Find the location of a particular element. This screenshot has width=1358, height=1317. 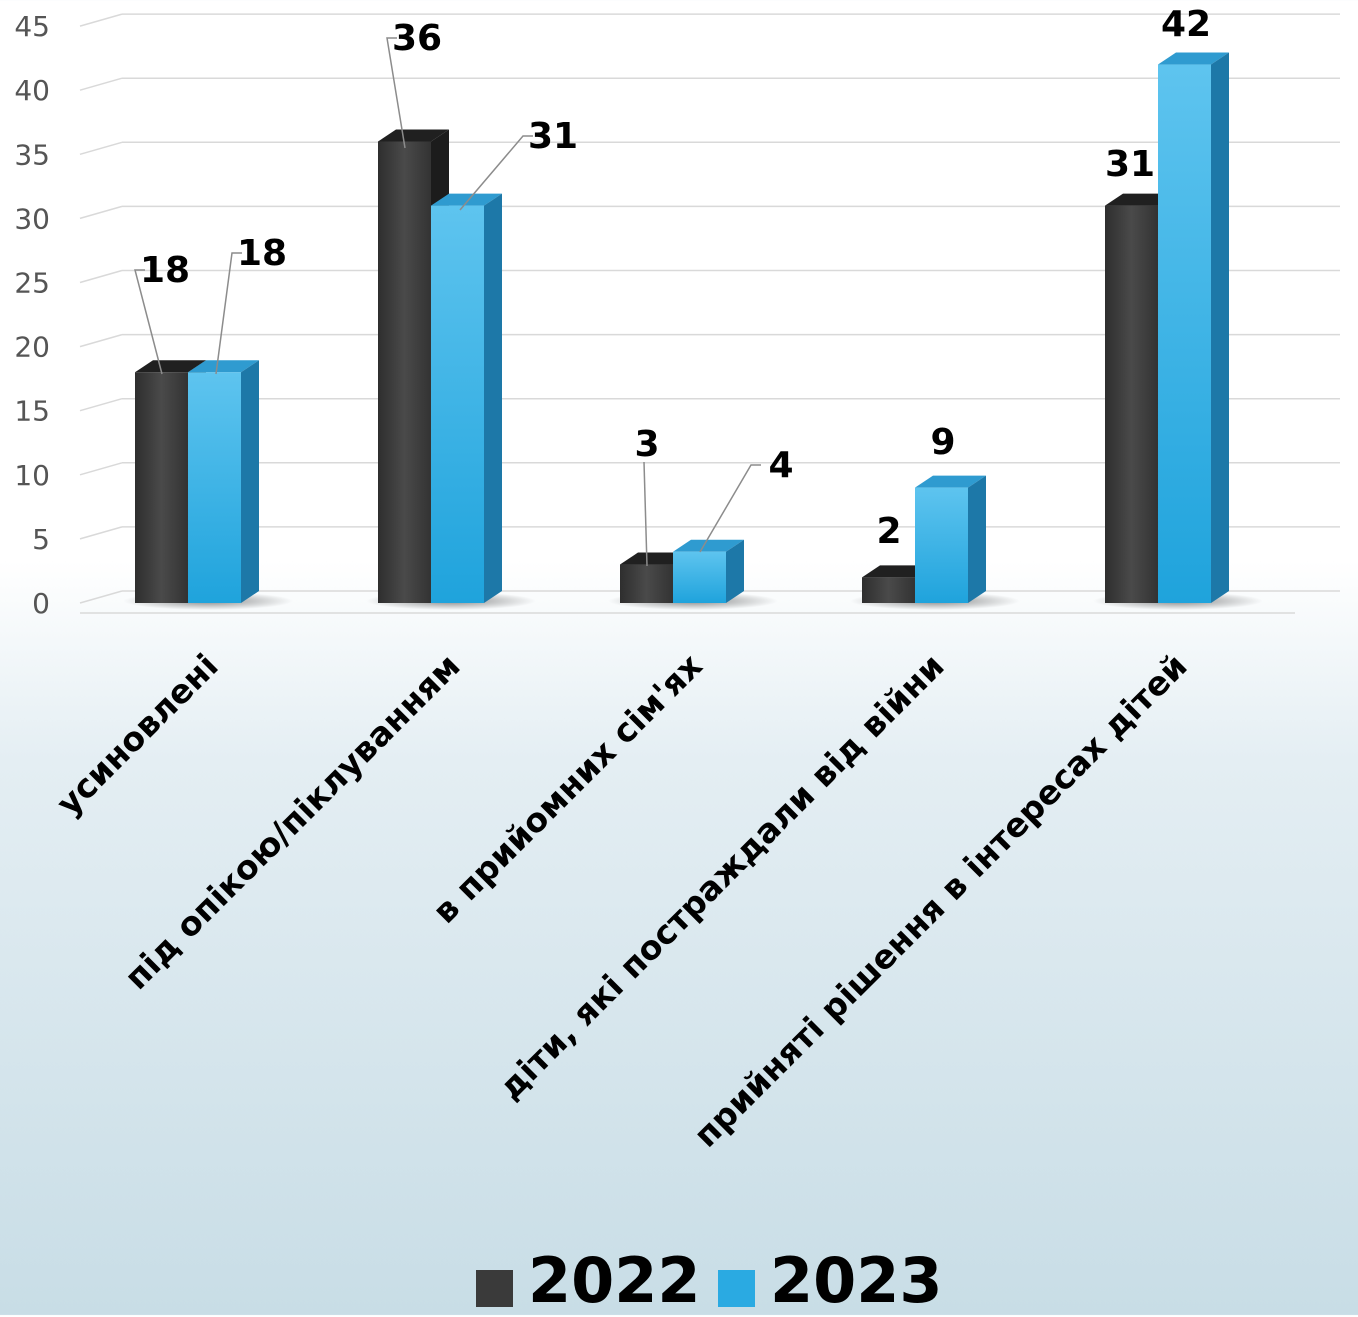

y-tick-label: 15 is located at coordinates (32, 411).